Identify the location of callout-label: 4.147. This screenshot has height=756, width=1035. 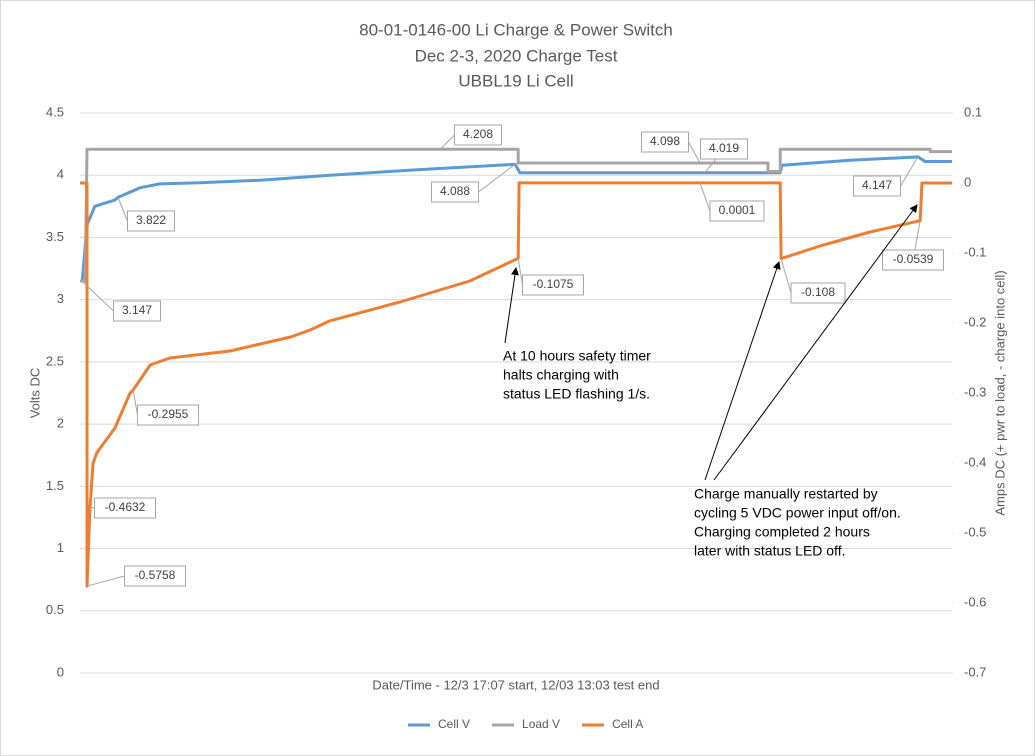
(877, 185).